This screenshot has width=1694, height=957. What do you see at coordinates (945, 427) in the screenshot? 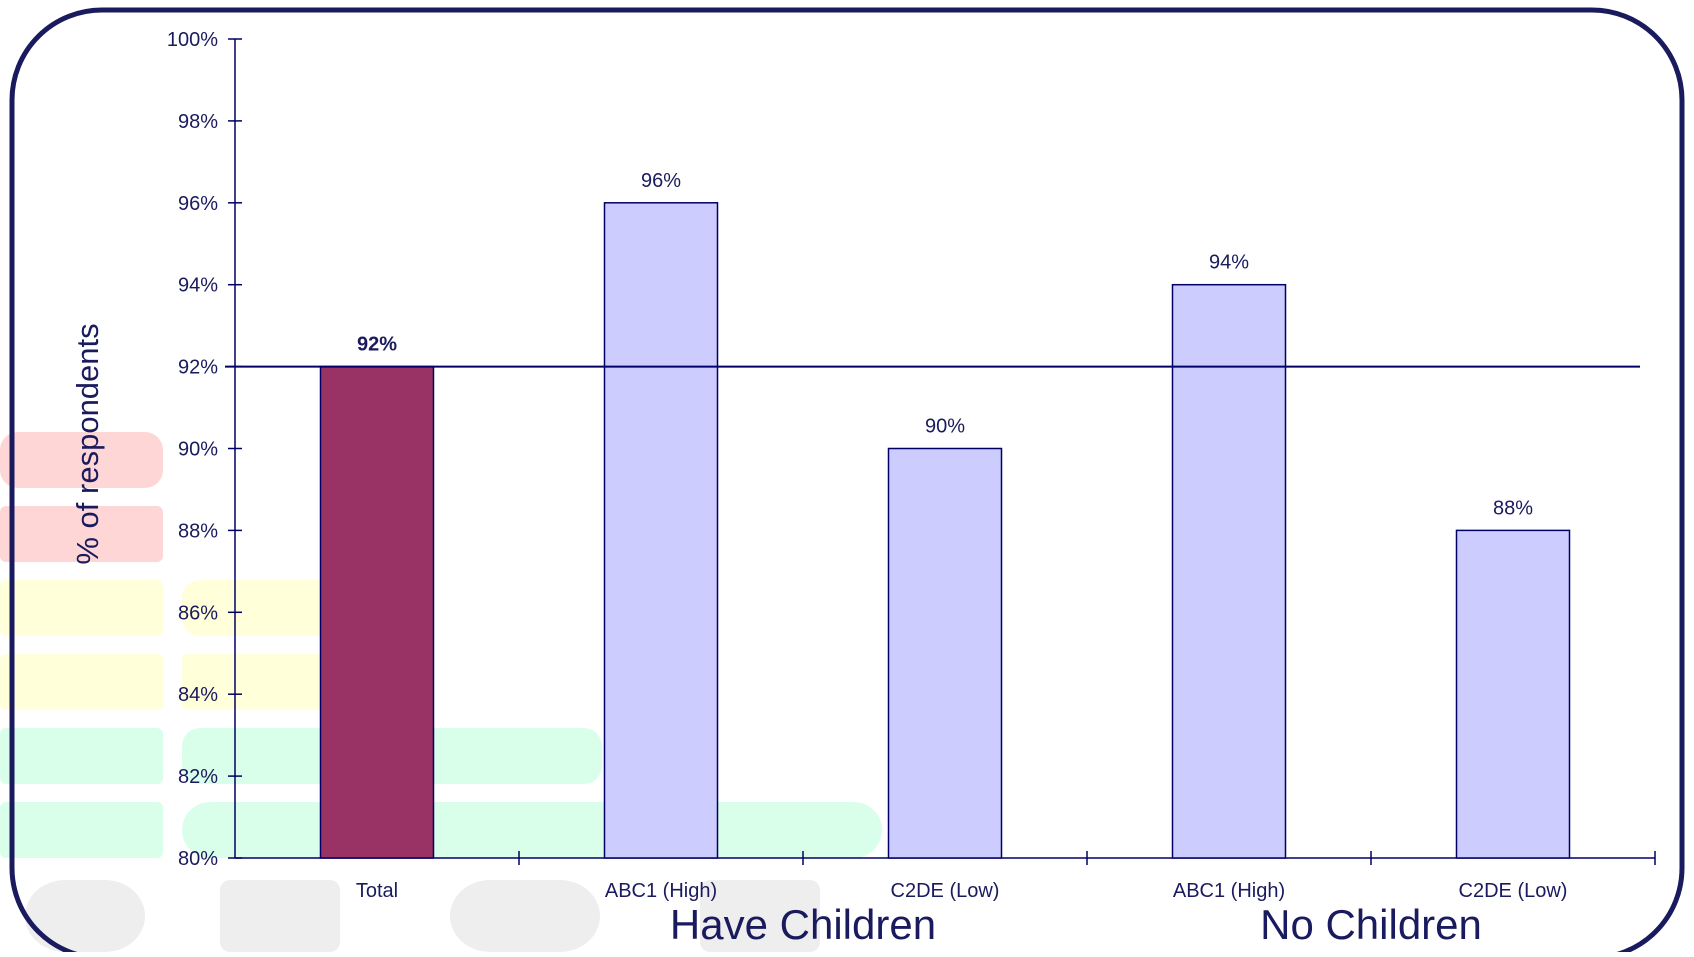
I see `value-label-2: 90%` at bounding box center [945, 427].